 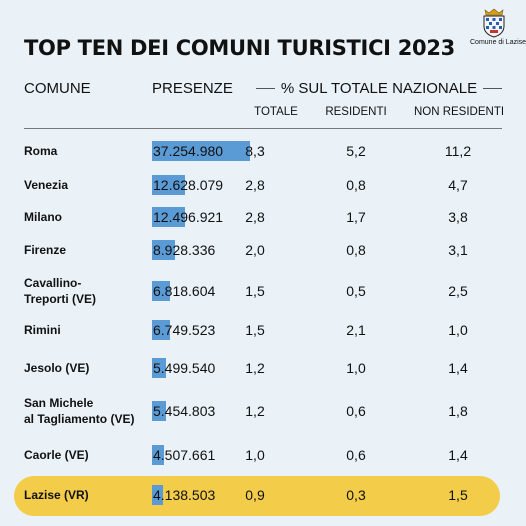 What do you see at coordinates (458, 185) in the screenshot?
I see `non-residenti-value: 4,7` at bounding box center [458, 185].